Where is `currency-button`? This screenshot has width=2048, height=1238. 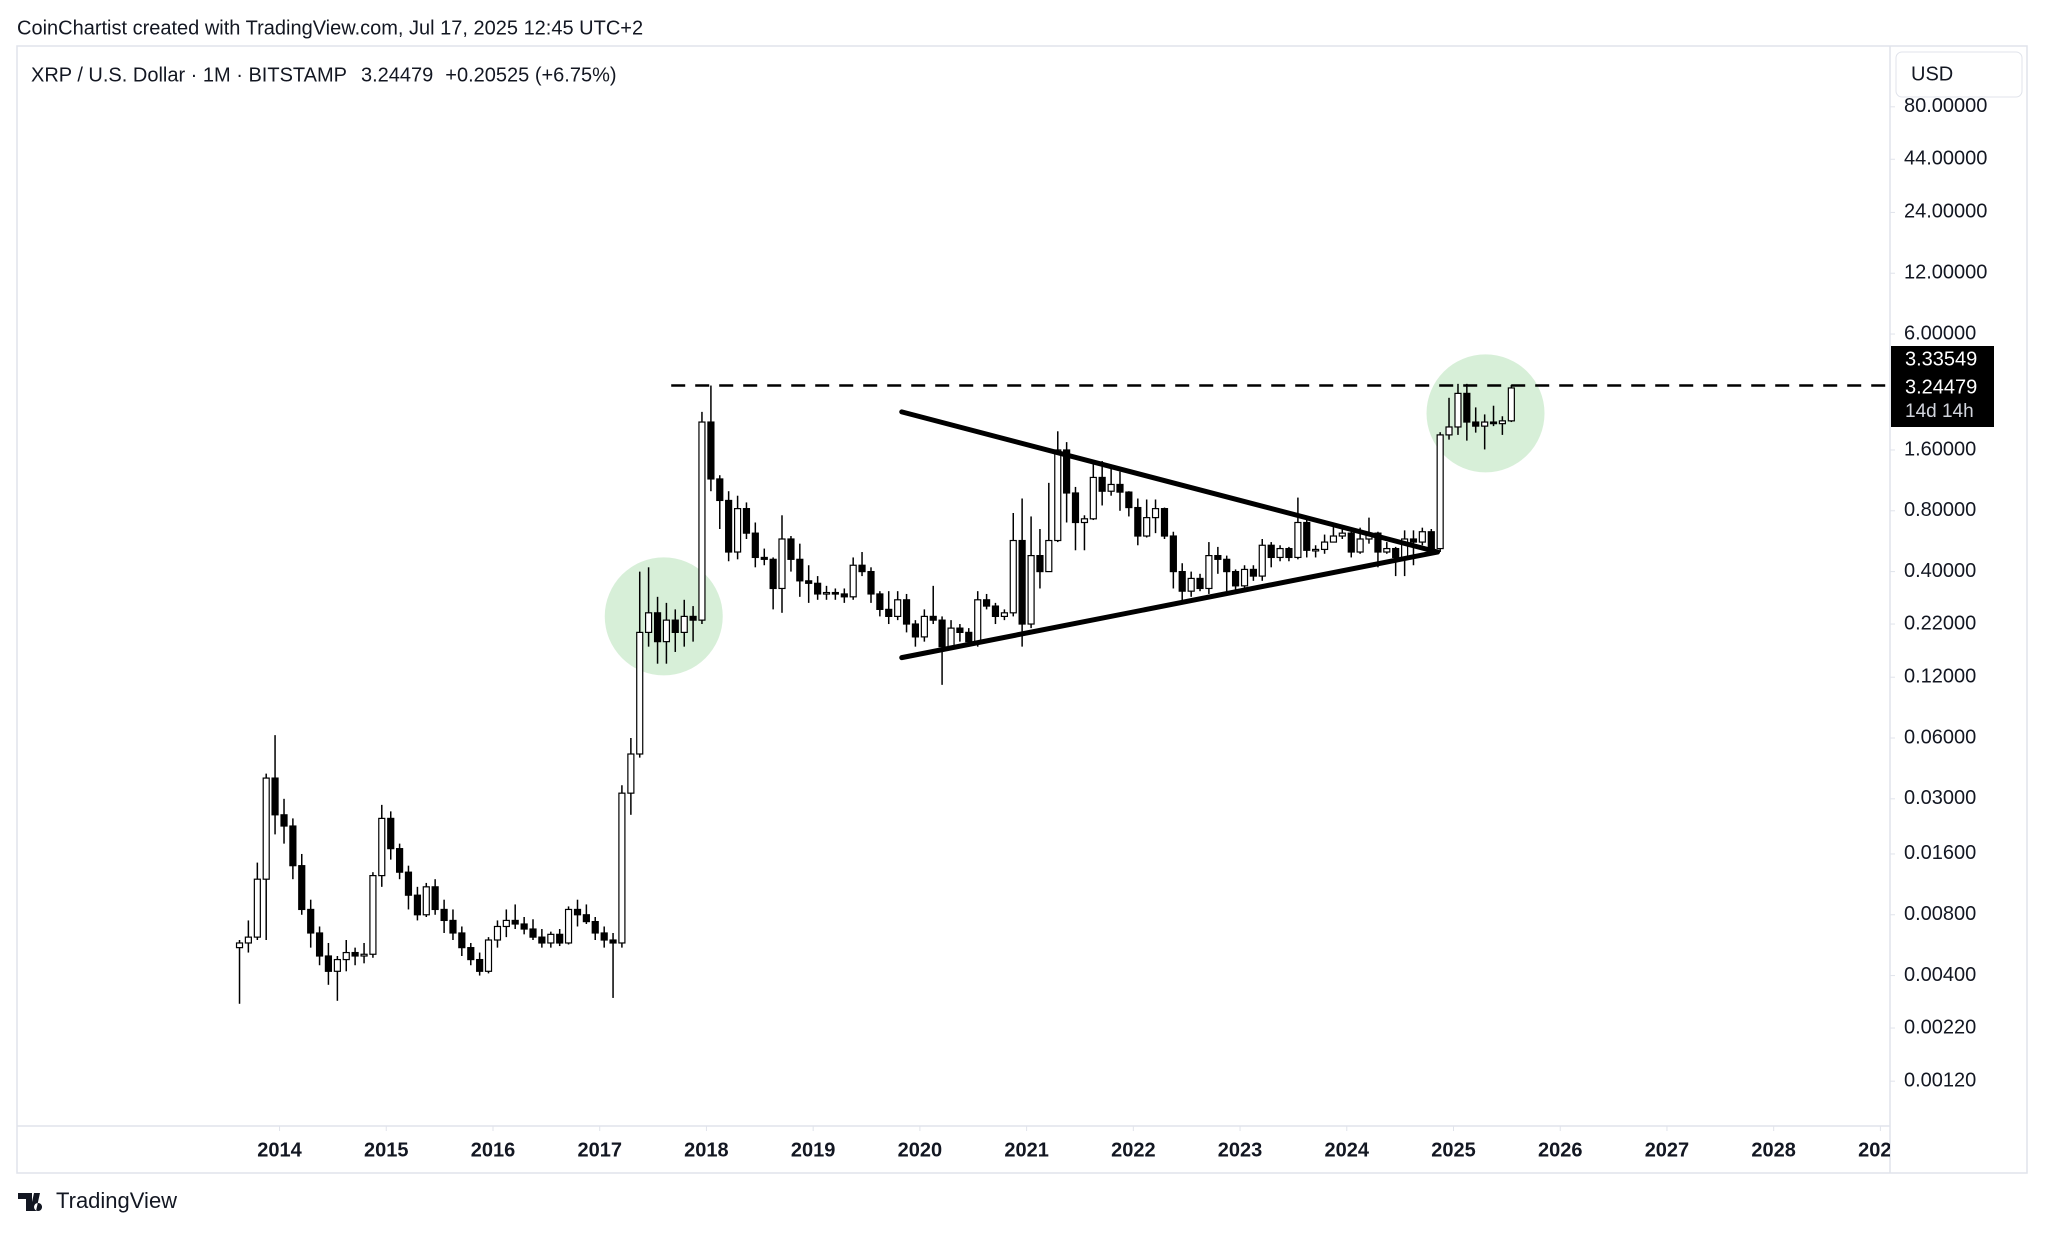 currency-button is located at coordinates (1959, 74).